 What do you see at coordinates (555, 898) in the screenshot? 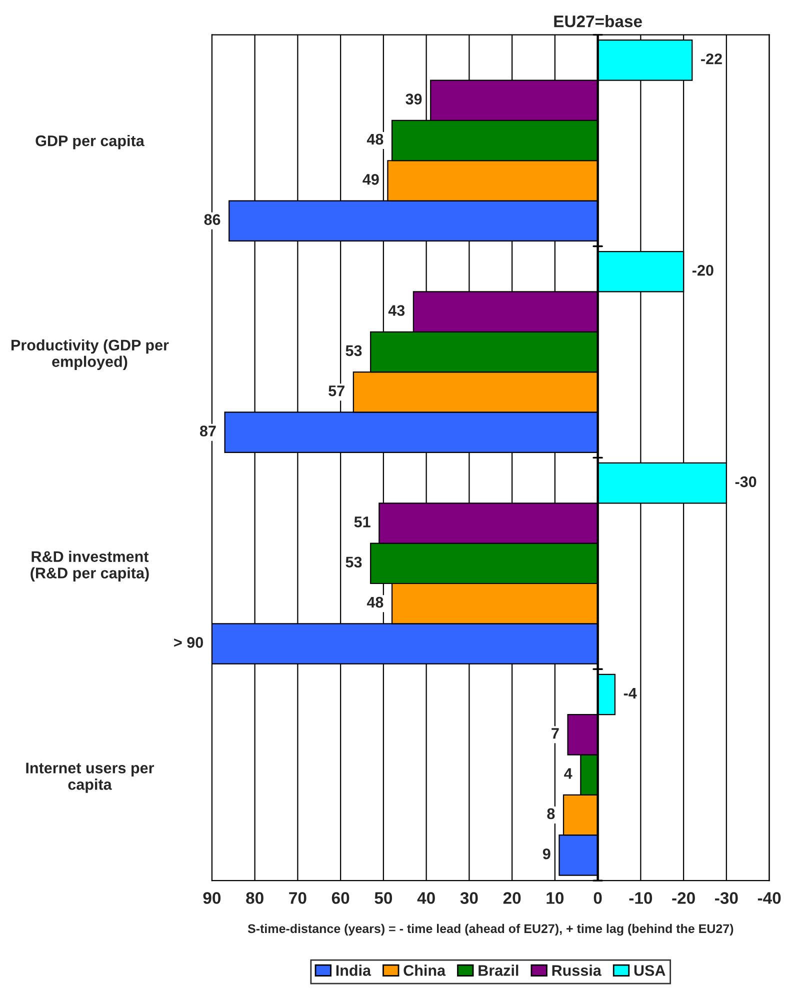
I see `x-tick-label: 10` at bounding box center [555, 898].